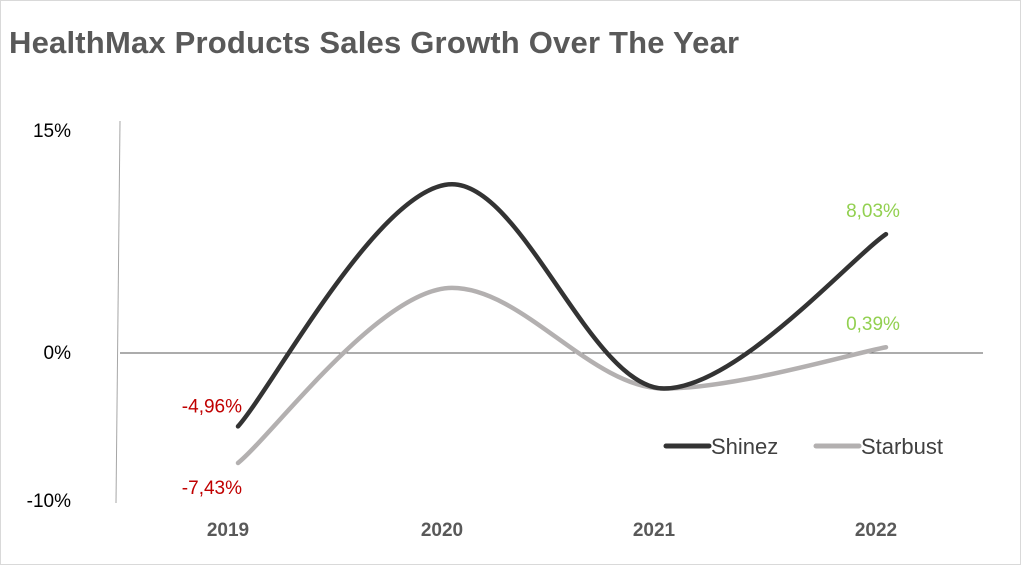  I want to click on data-label: -4,96%, so click(212, 406).